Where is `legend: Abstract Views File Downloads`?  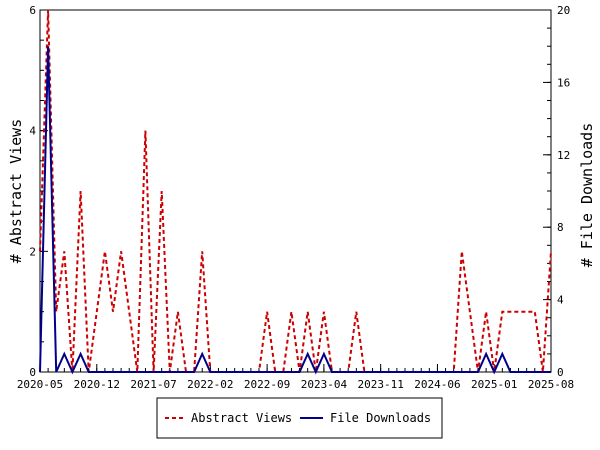
legend: Abstract Views File Downloads is located at coordinates (299, 418).